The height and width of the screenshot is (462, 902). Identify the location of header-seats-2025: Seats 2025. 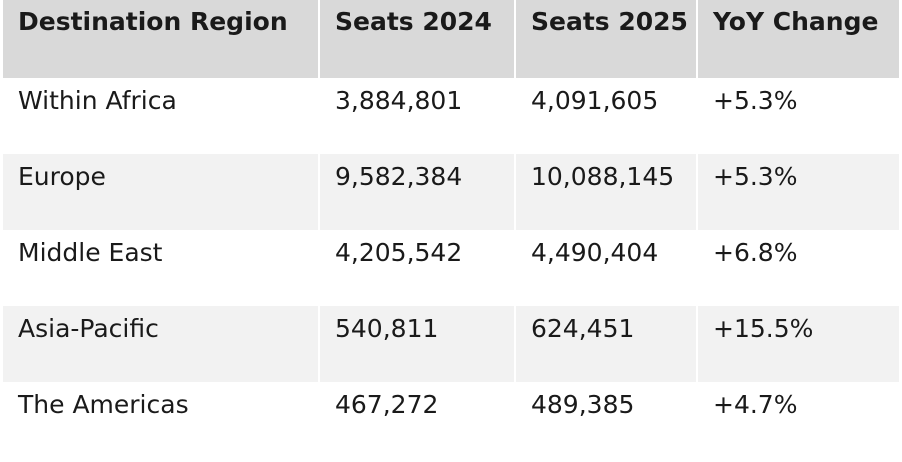
(606, 39).